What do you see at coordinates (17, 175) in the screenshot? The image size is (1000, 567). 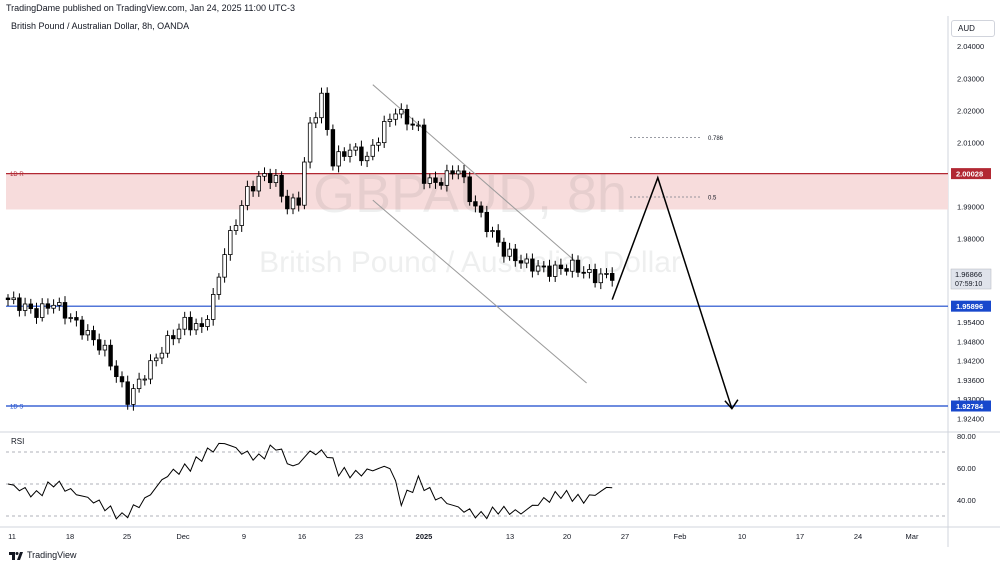 I see `level-tag-resistance: 1D R` at bounding box center [17, 175].